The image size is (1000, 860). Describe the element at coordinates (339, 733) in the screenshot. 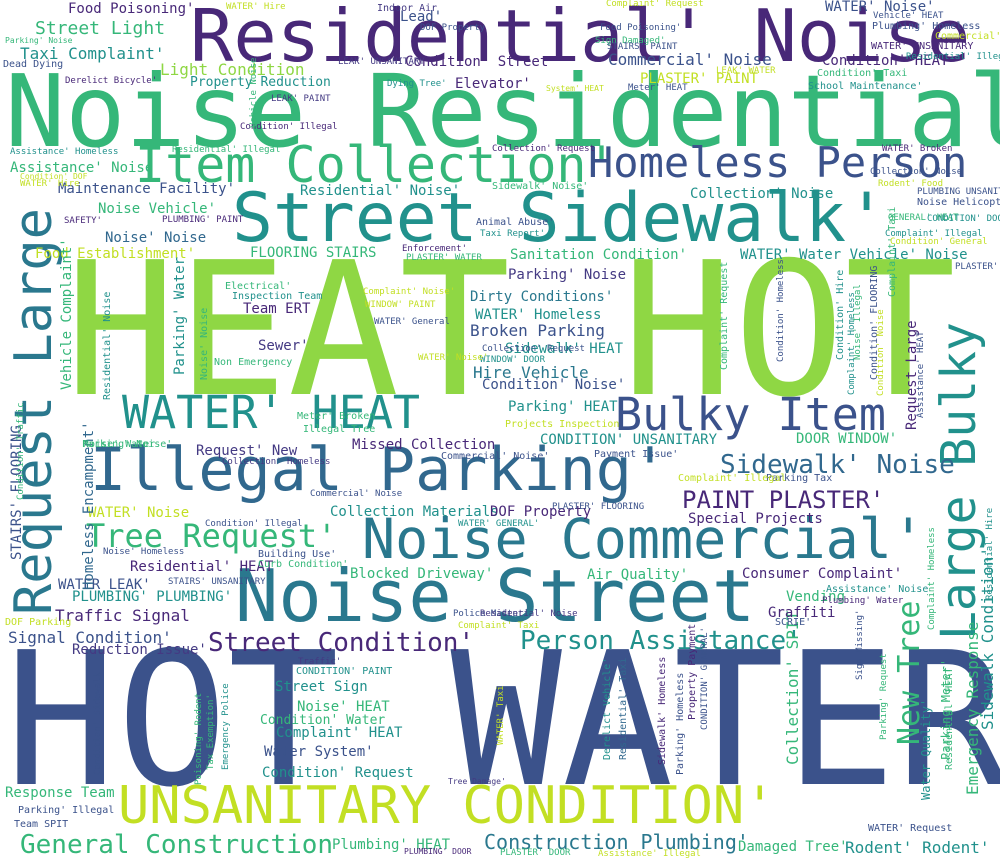

I see `cloud-word: Complaint' HEAT` at that location.